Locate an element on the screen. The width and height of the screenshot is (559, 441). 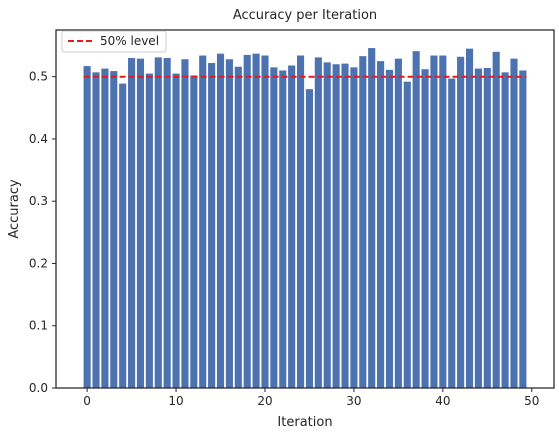
y-tick-label-0: 0.0 is located at coordinates (38, 388).